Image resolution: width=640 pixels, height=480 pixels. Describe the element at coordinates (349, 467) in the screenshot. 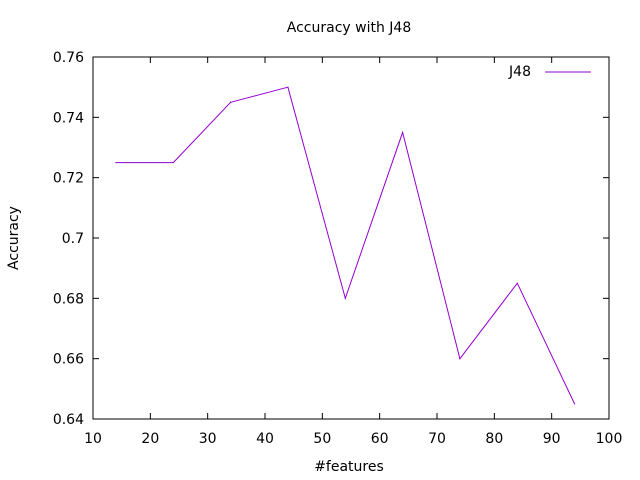

I see `x-axis-label: #features` at that location.